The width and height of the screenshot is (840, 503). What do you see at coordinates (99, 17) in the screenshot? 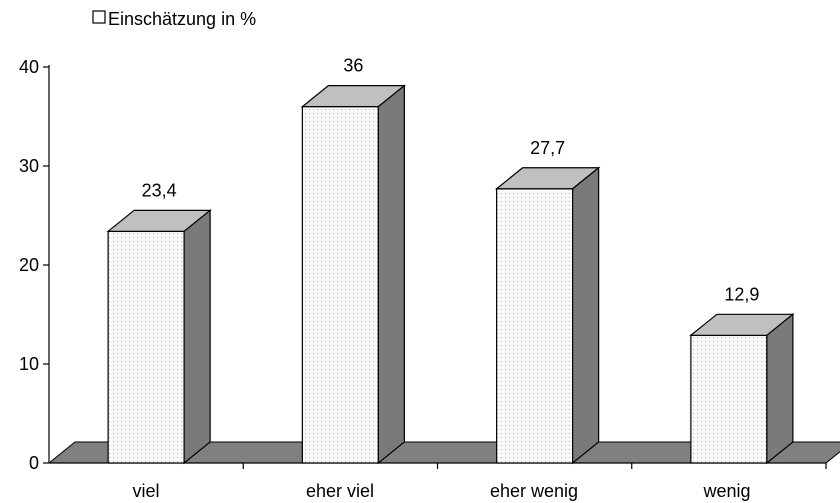
I see `legend-swatch` at bounding box center [99, 17].